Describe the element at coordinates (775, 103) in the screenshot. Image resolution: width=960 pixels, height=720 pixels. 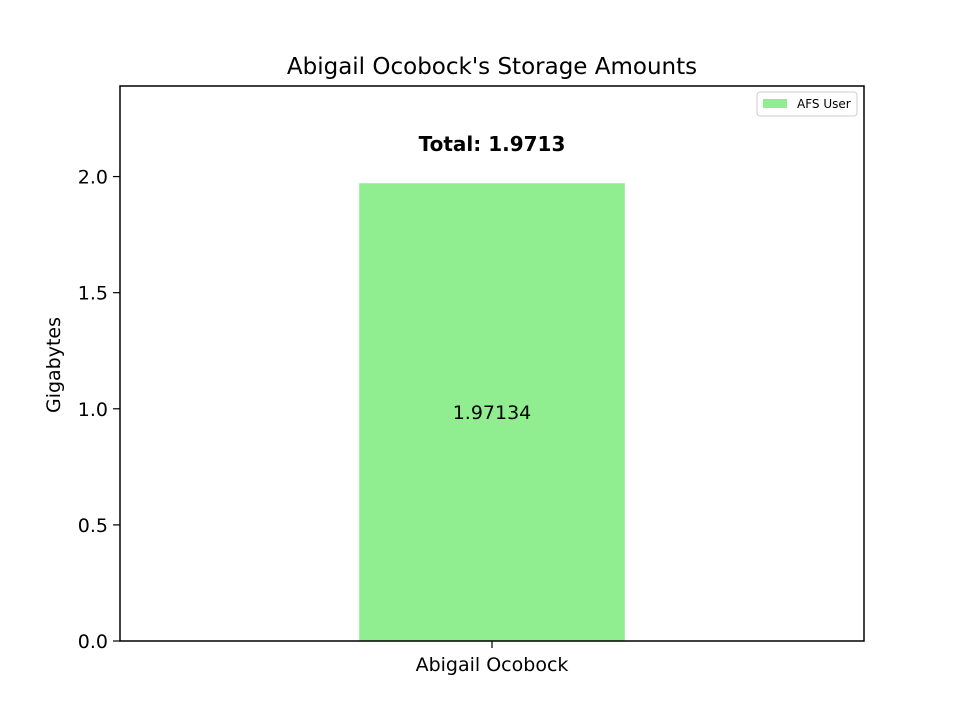
I see `legend-swatch-afs-user` at that location.